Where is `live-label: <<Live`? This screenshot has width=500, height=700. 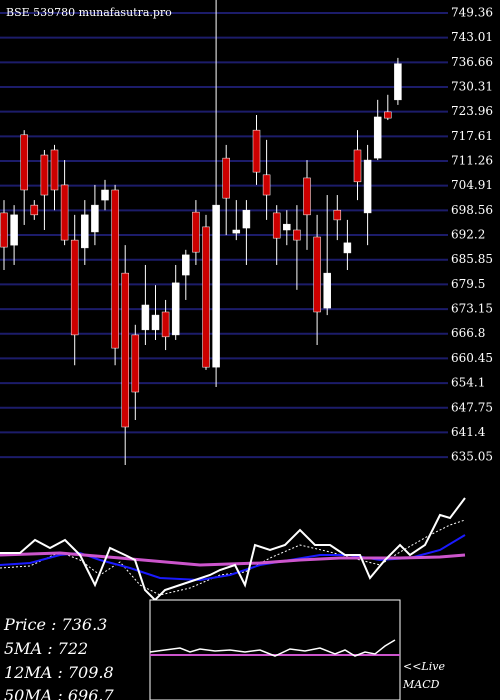
live-label: <<Live is located at coordinates (424, 666).